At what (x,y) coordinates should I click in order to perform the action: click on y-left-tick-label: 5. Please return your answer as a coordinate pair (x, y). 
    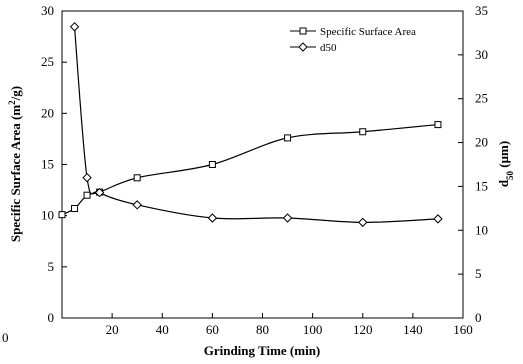
    Looking at the image, I should click on (51, 266).